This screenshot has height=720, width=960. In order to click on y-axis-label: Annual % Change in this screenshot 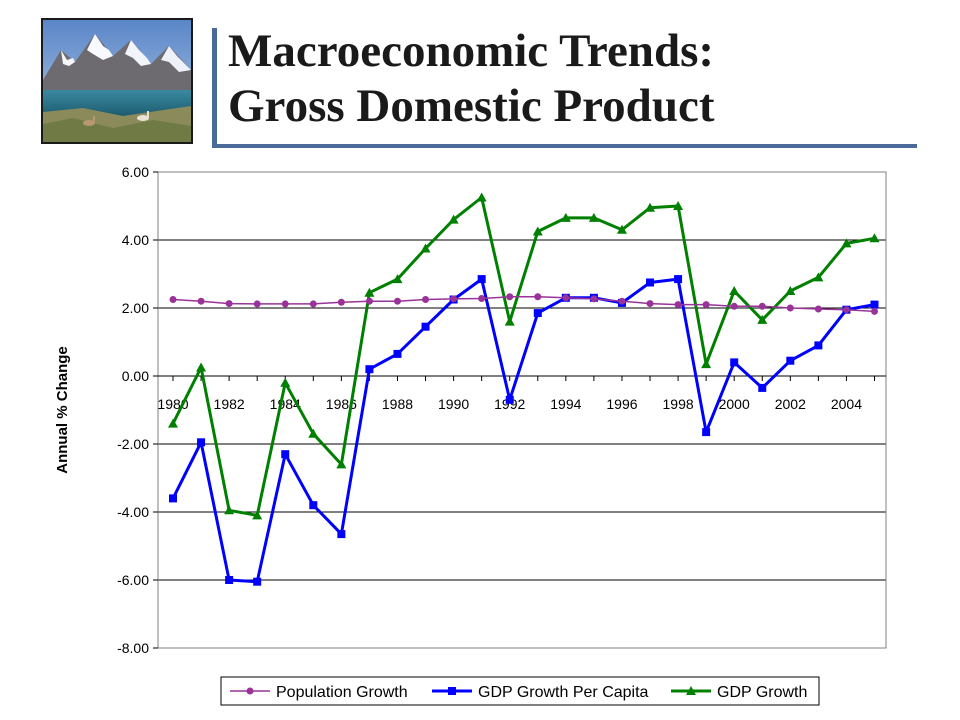, I will do `click(62, 410)`.